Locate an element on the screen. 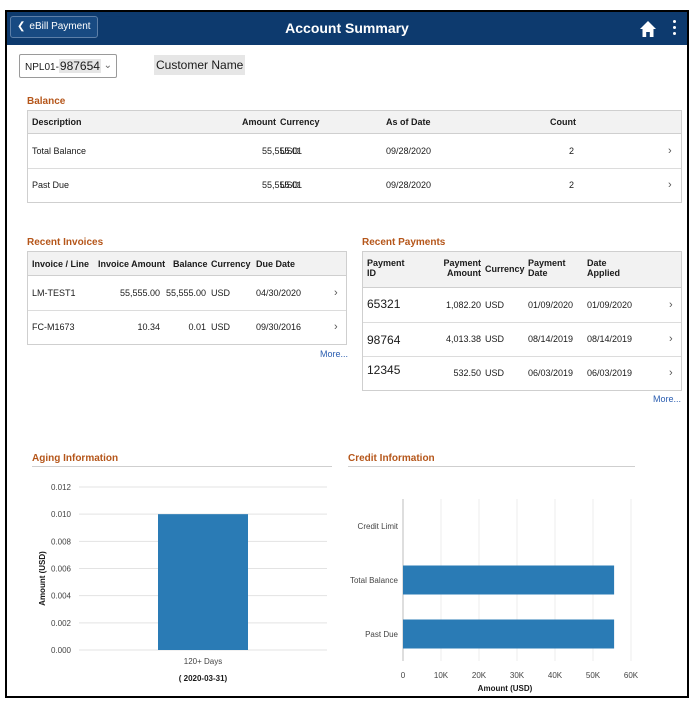 The image size is (697, 701). y-tick-label: 0.012 is located at coordinates (61, 487).